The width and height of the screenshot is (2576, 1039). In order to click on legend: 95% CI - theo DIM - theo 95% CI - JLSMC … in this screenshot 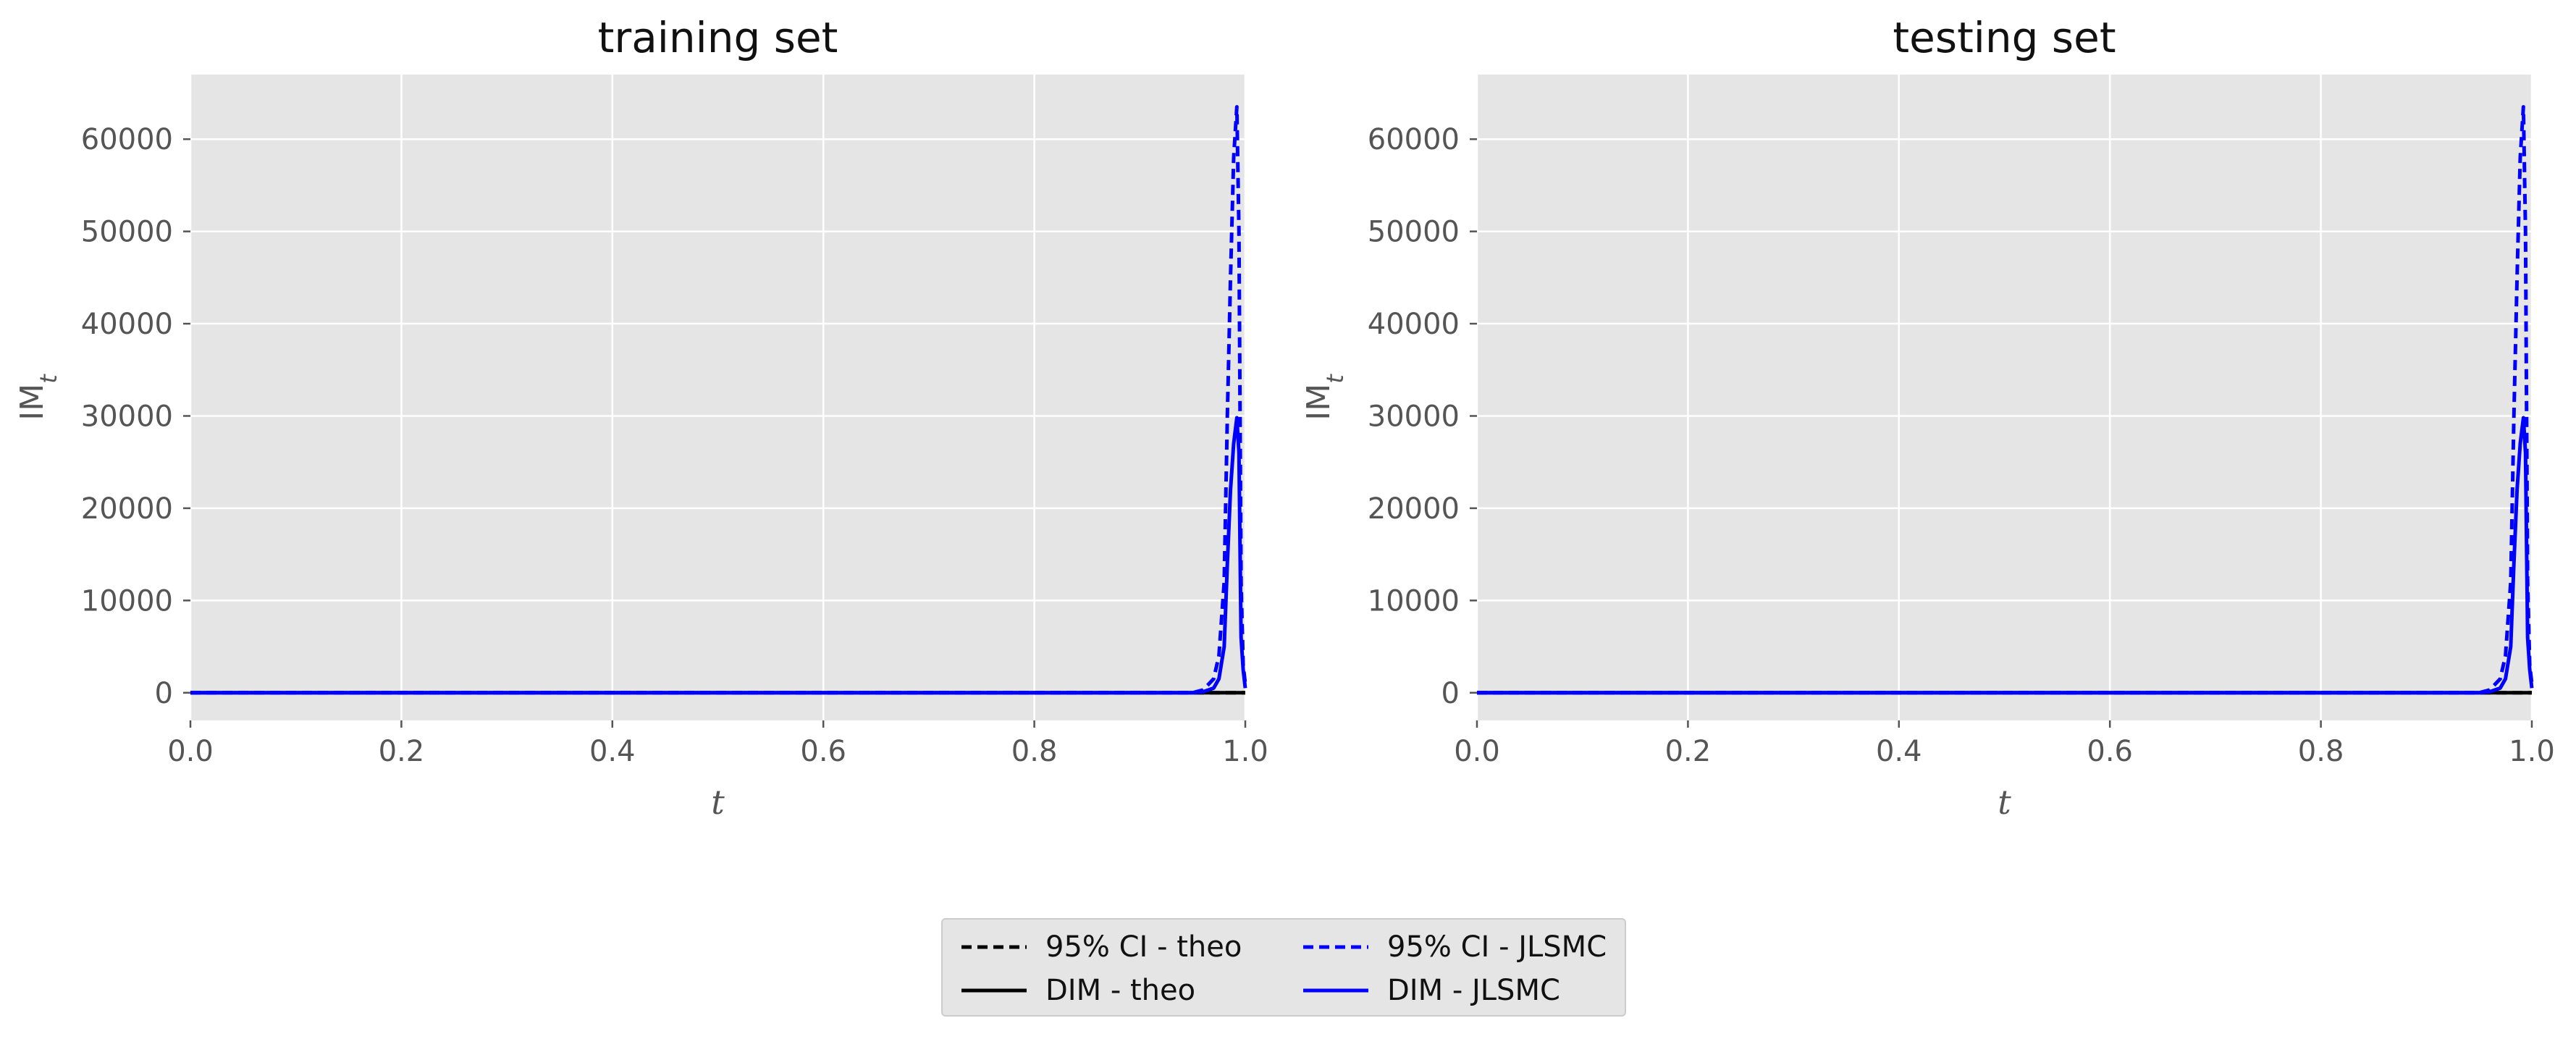, I will do `click(1283, 967)`.